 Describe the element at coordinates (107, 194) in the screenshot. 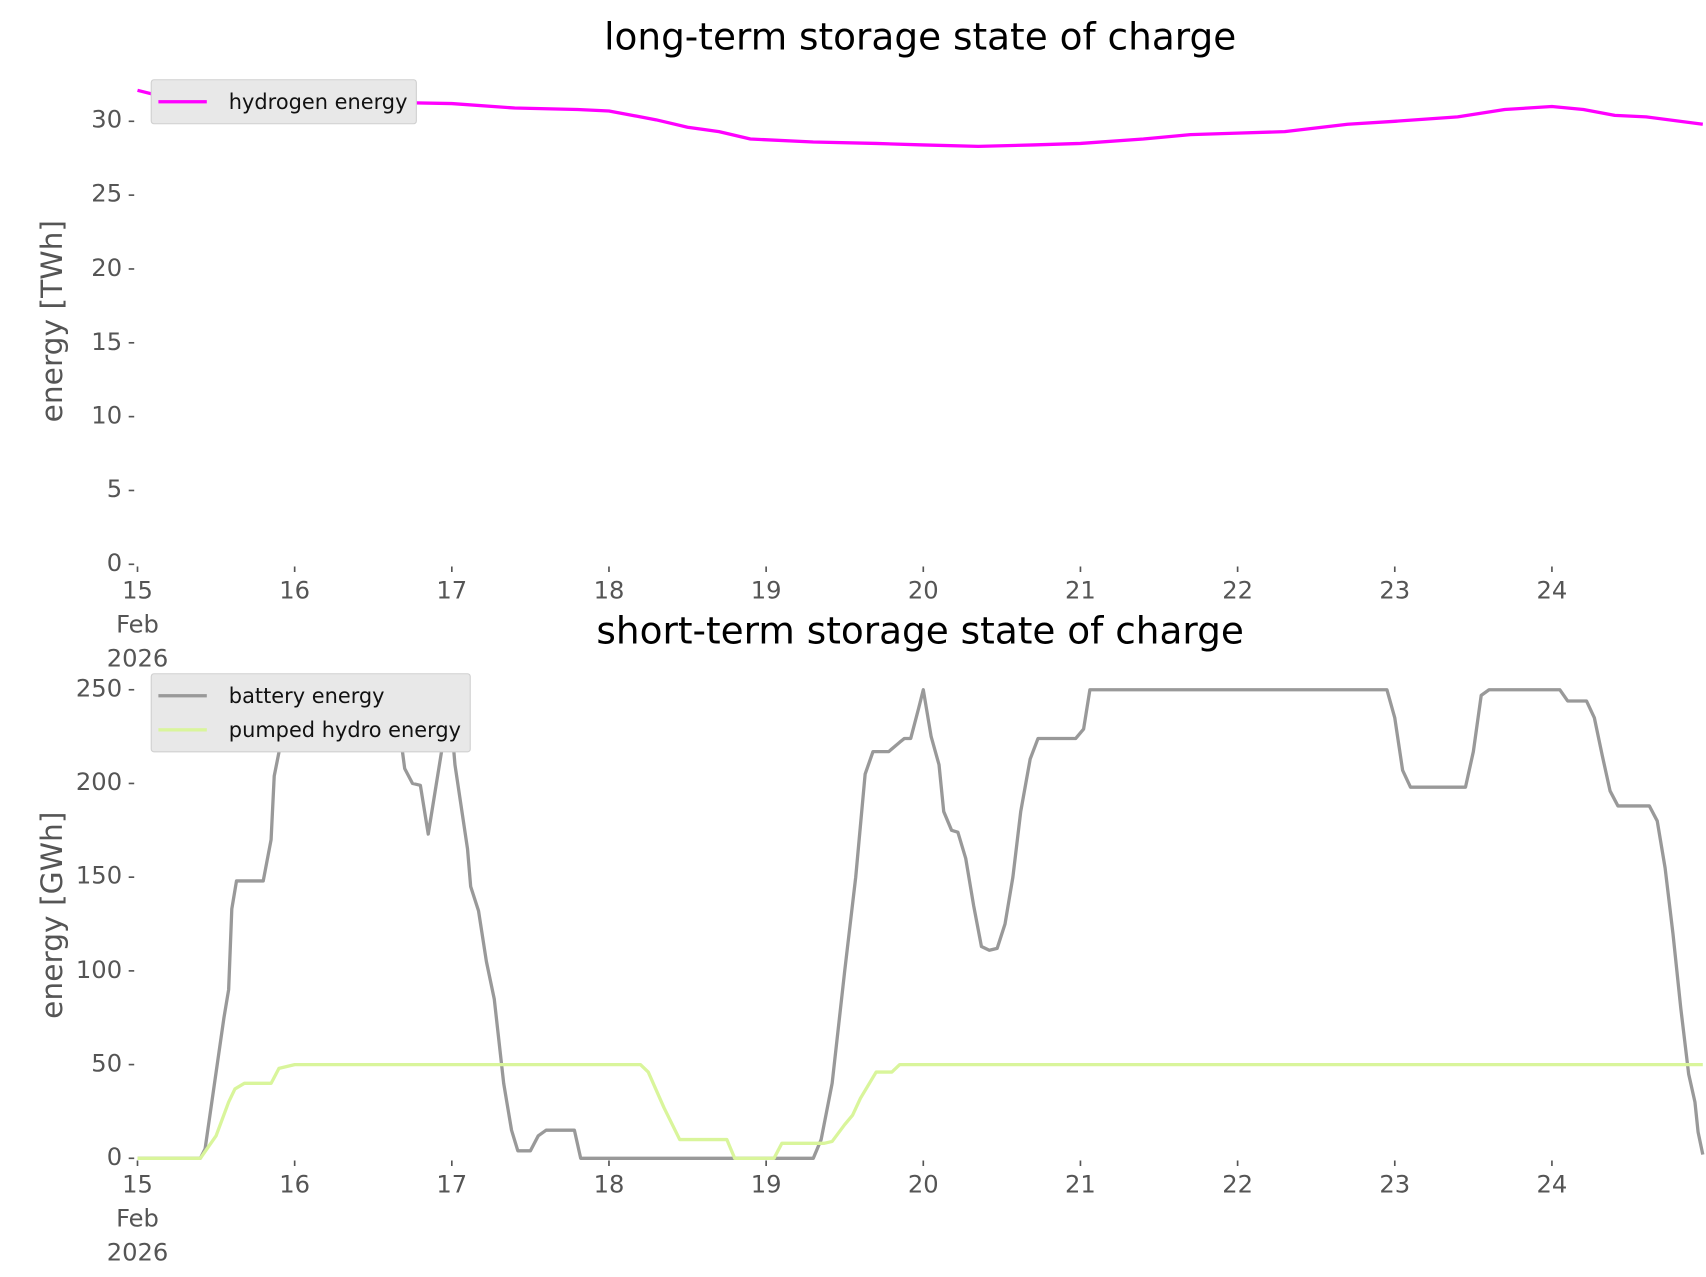

I see `y-tick-label: 25` at that location.